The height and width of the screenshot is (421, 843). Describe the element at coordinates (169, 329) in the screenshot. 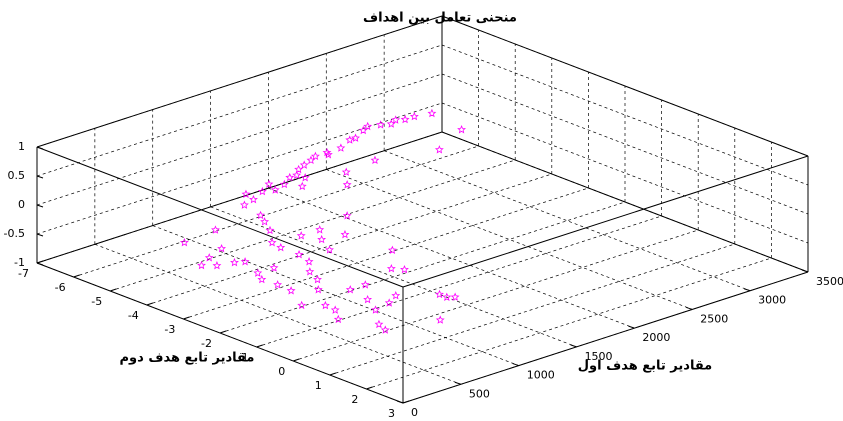

I see `y-tick-label: -3` at that location.